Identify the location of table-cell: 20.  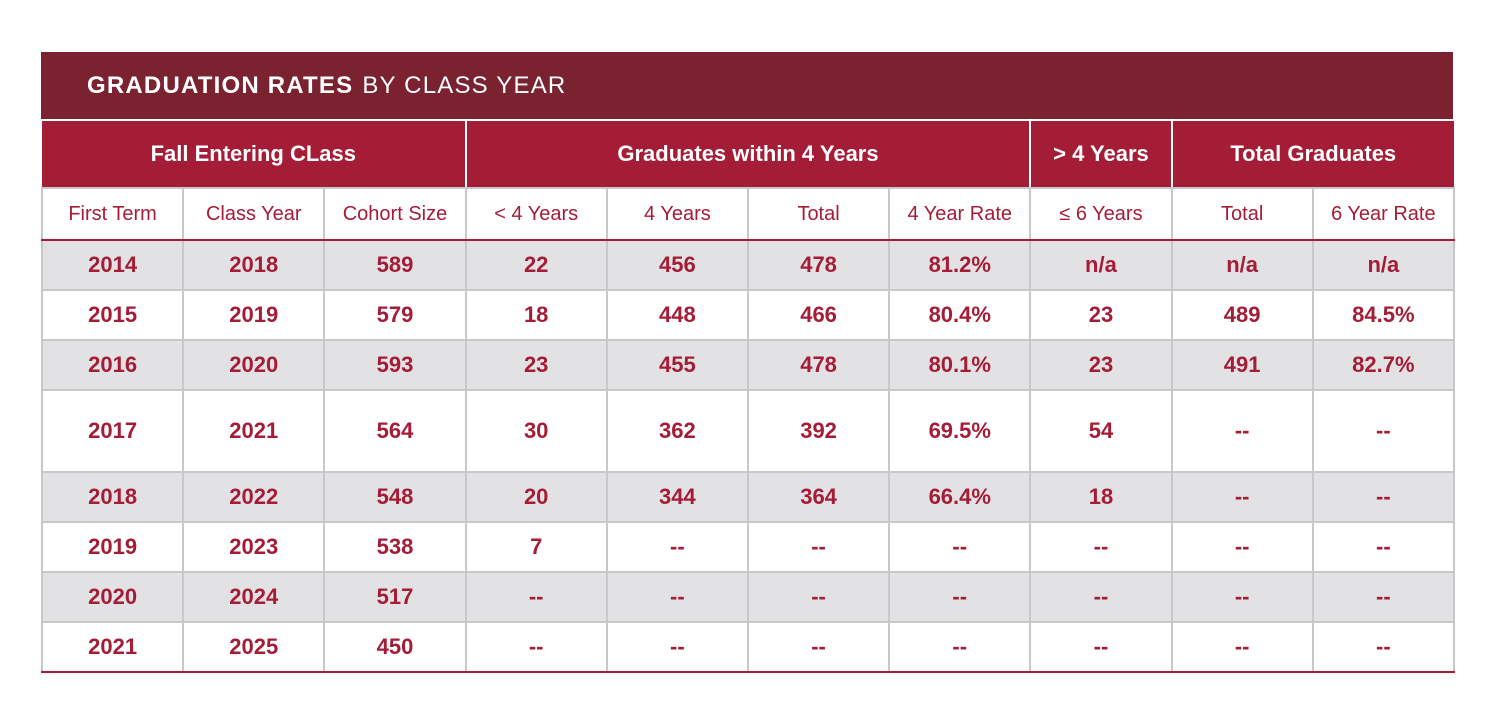
(536, 497).